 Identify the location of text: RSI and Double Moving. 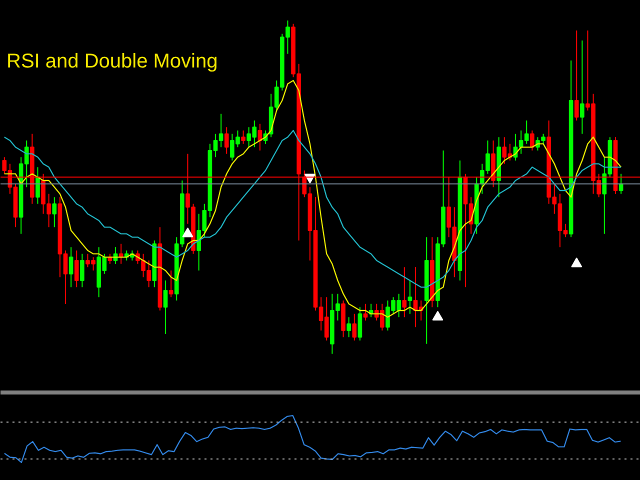
(112, 61).